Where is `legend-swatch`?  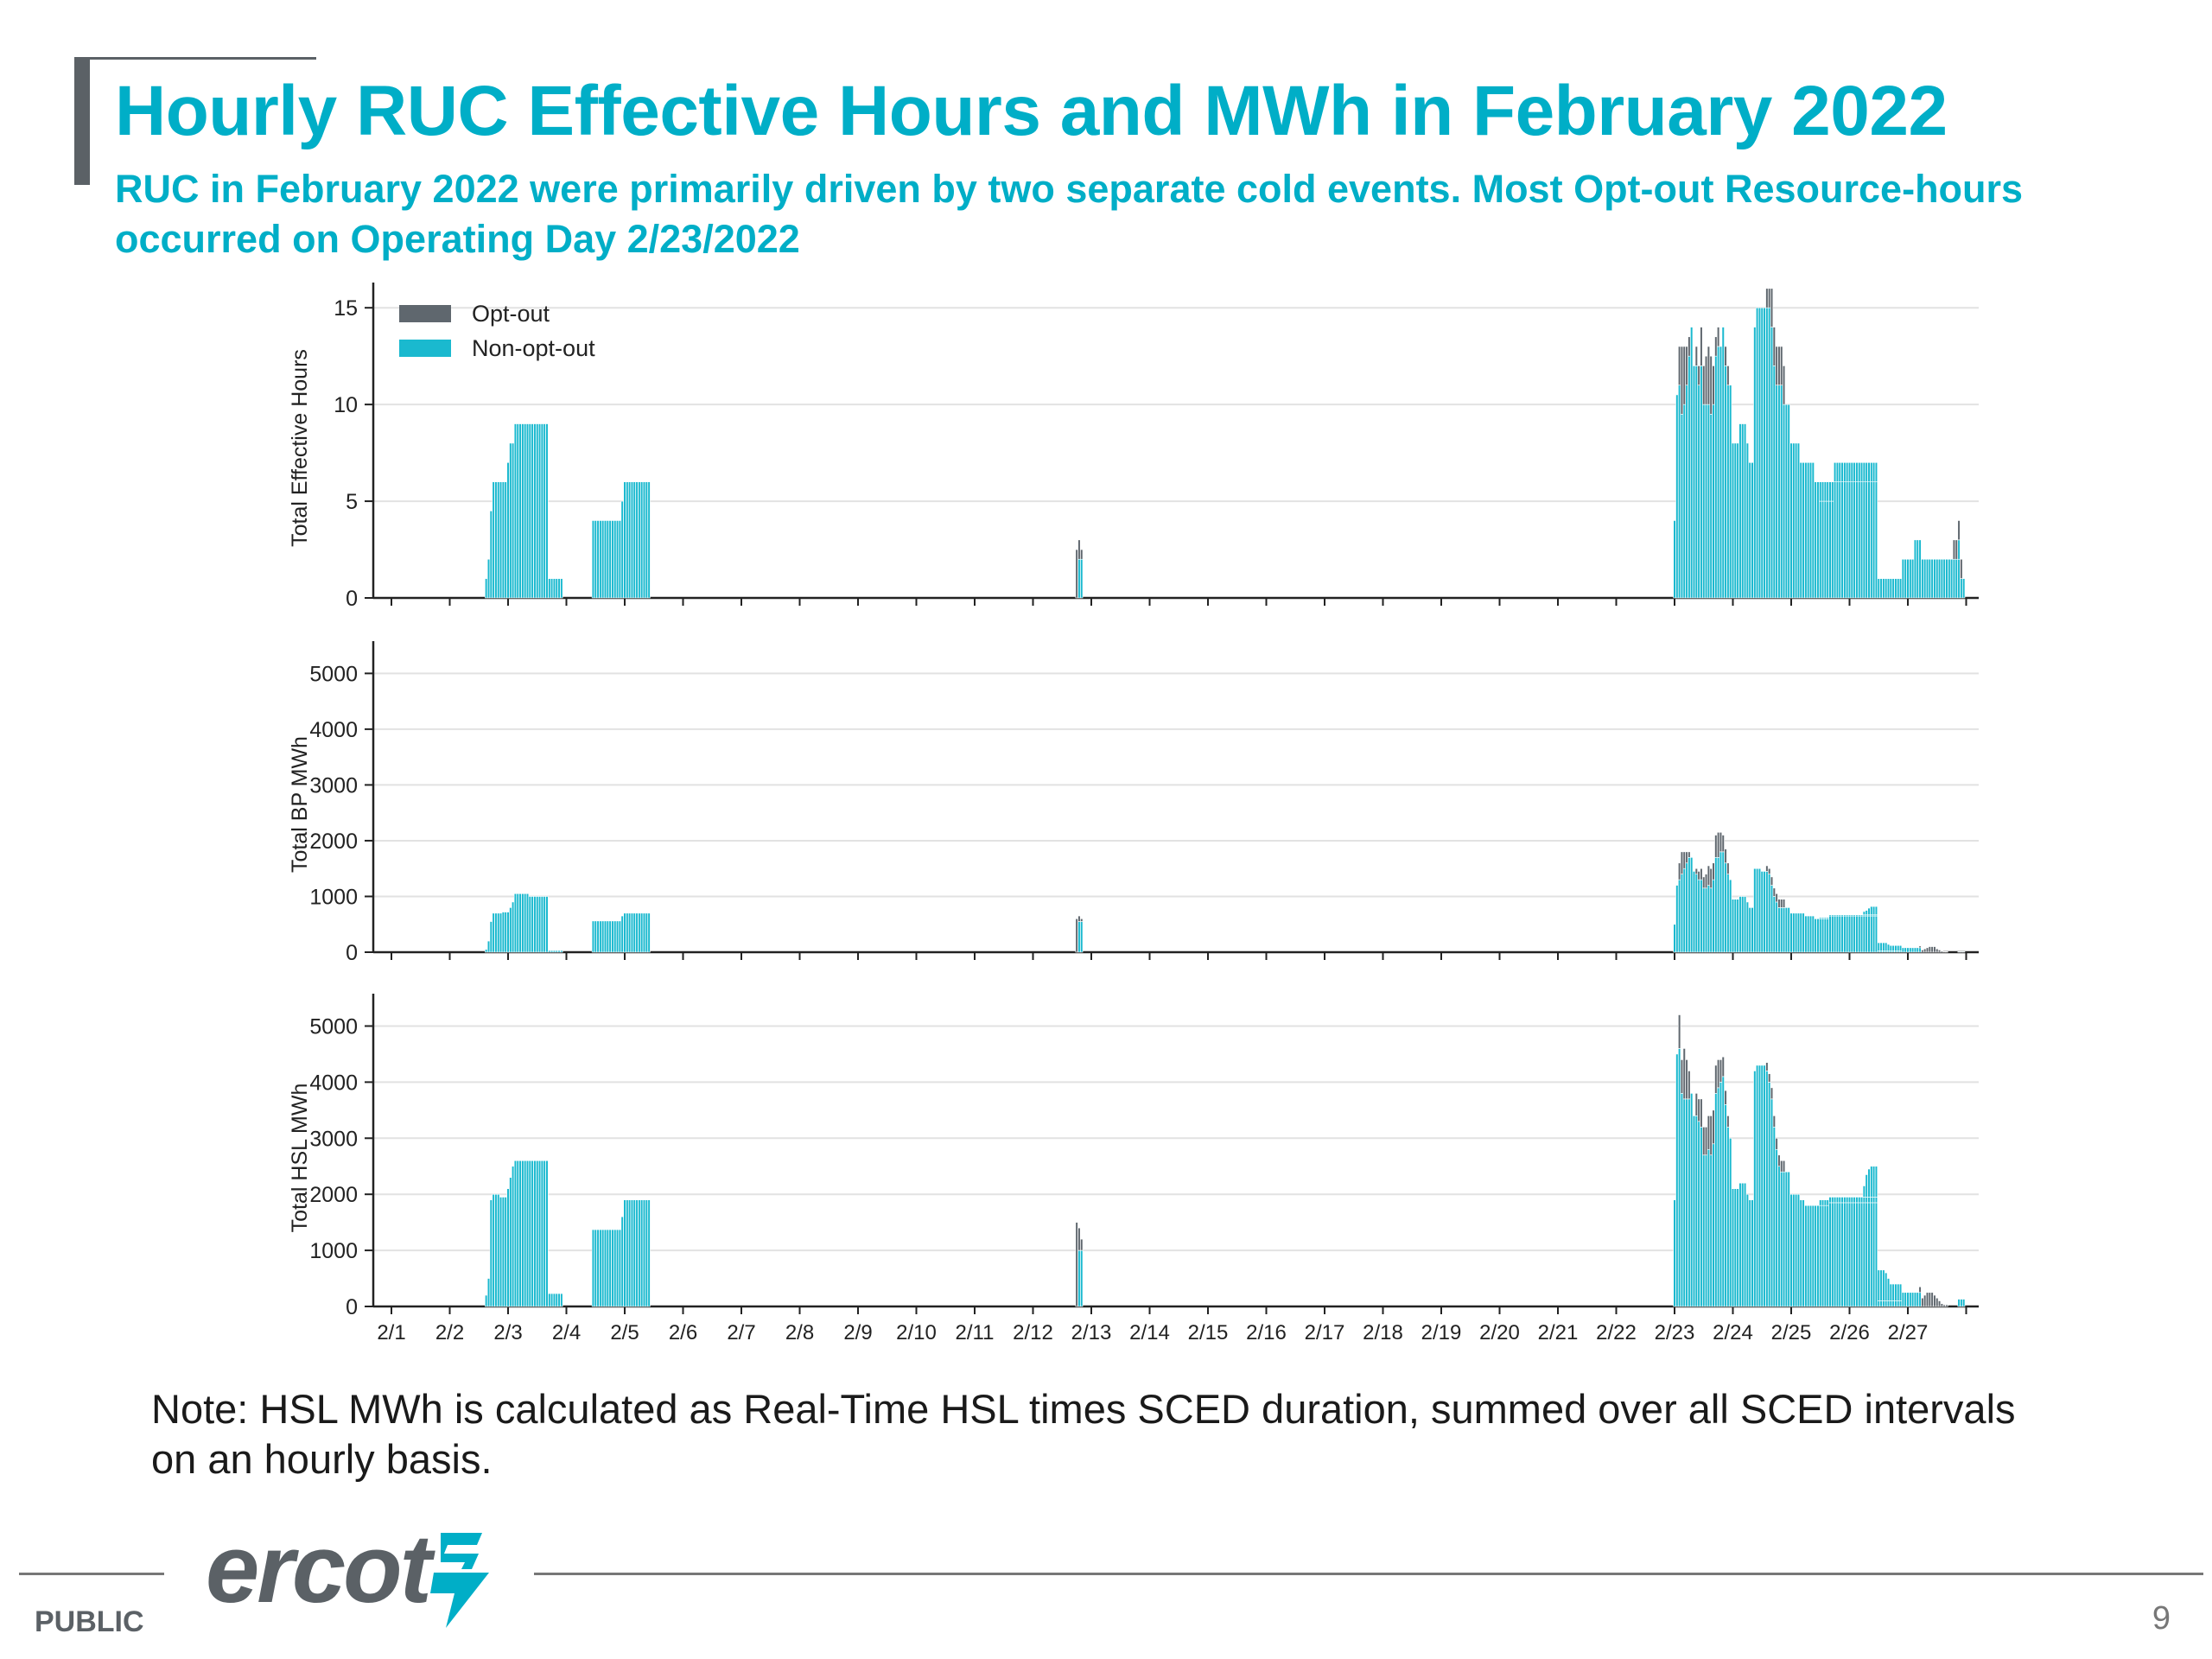
legend-swatch is located at coordinates (425, 313).